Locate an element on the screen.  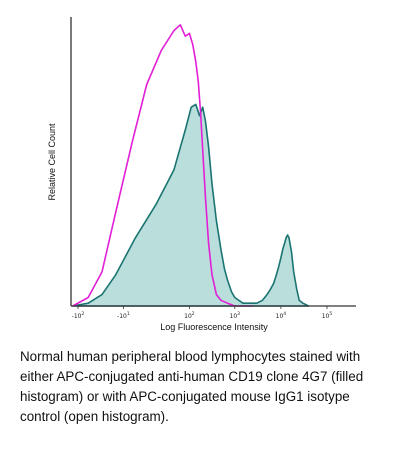
x-tick-label: 10² is located at coordinates (189, 315).